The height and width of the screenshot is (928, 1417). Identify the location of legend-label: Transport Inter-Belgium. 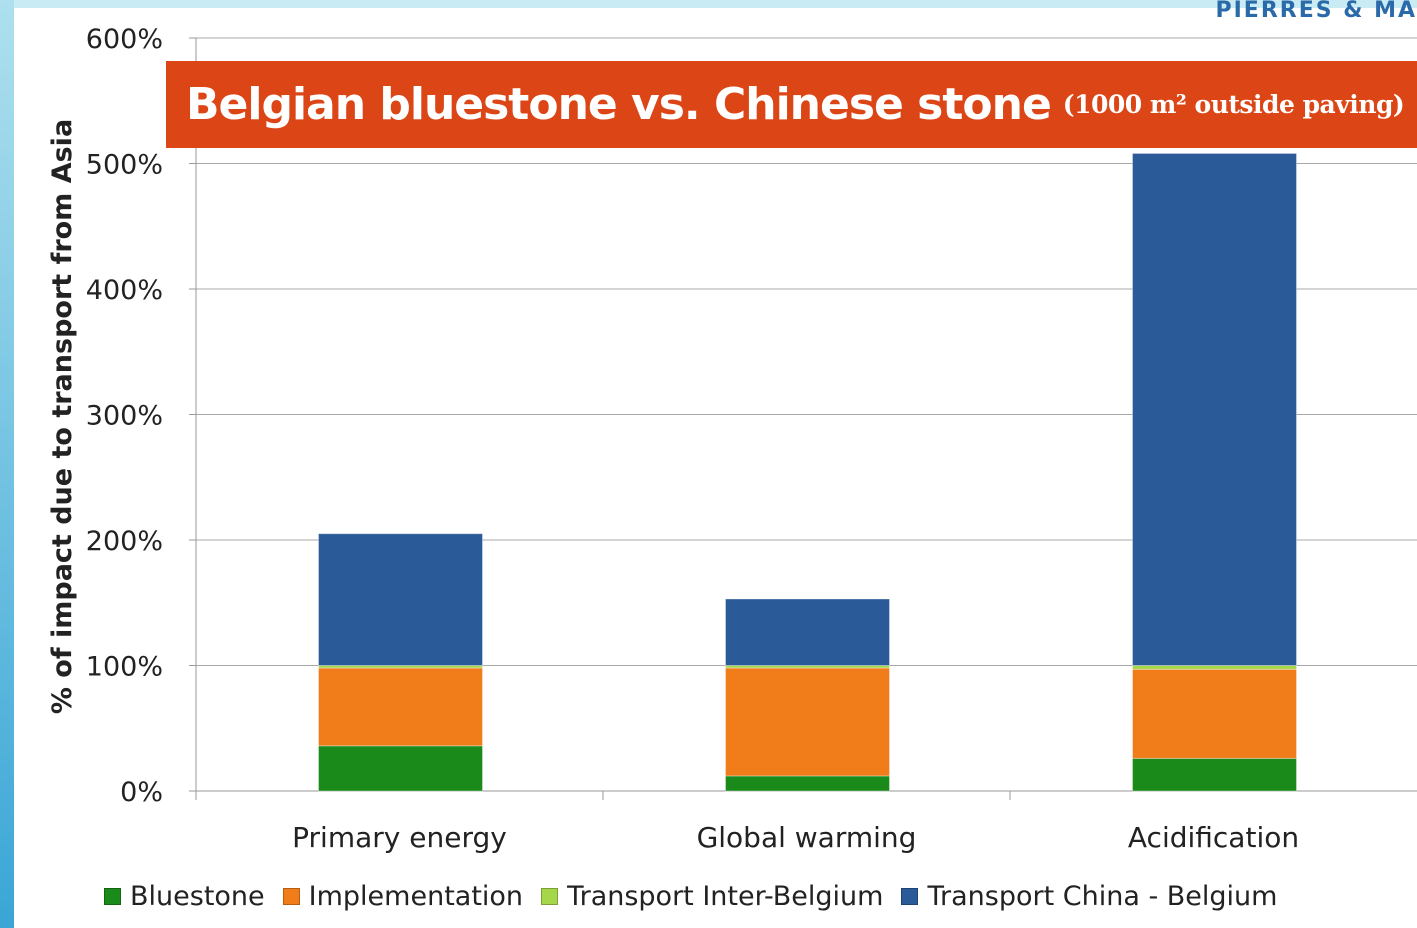
(725, 896).